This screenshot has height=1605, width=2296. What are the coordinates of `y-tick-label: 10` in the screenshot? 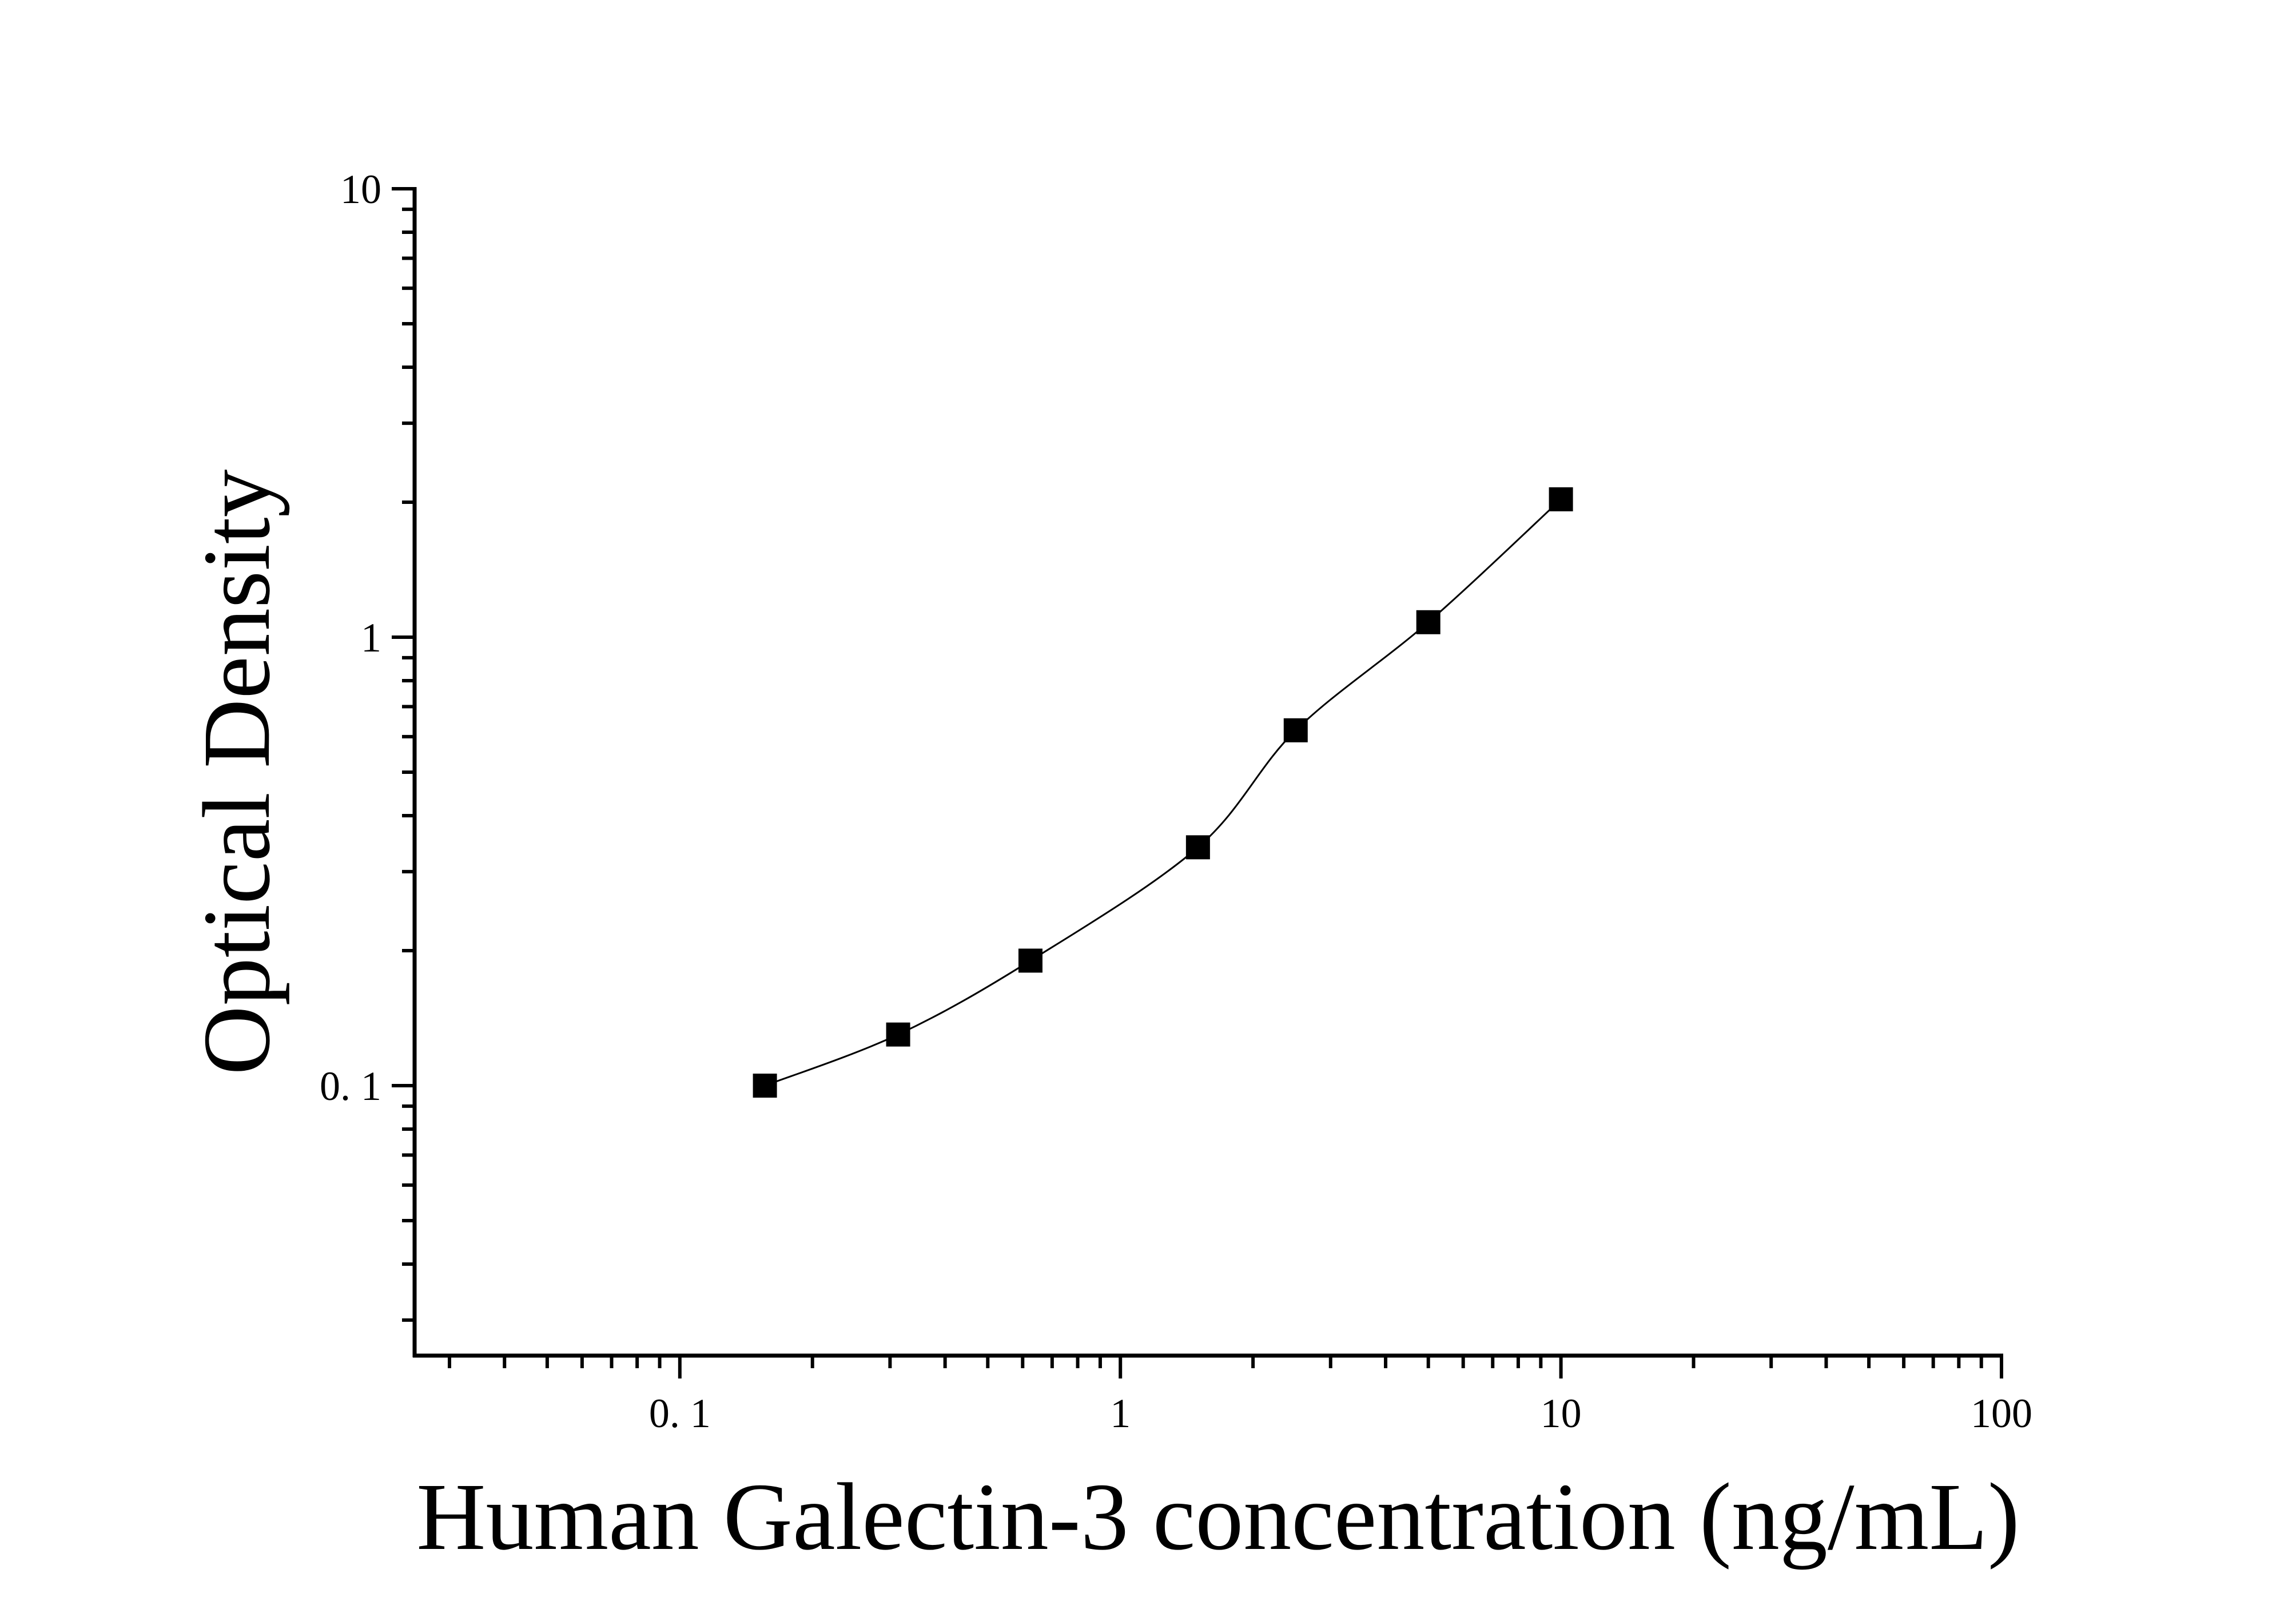 It's located at (361, 189).